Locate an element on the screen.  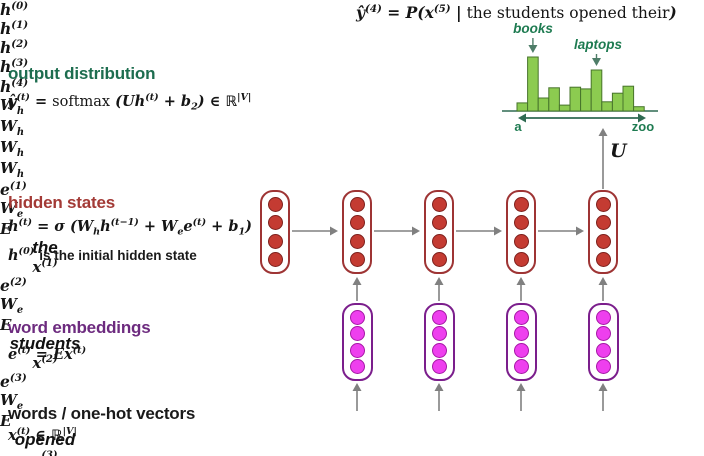
word-embeddings-formula: e(t) = Ex(t) is located at coordinates (47, 354).